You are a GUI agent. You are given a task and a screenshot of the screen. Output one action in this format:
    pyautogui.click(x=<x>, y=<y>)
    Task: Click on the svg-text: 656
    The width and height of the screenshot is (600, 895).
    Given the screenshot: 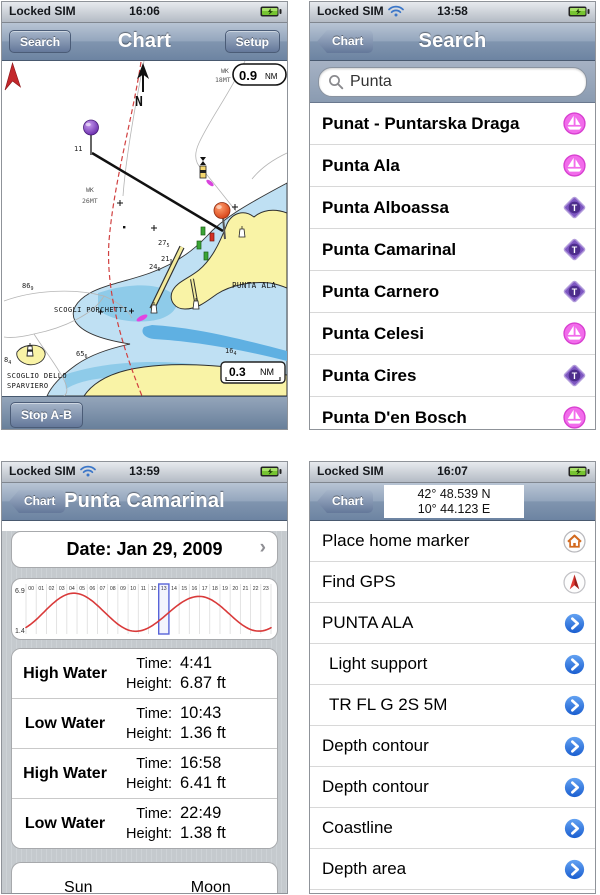 What is the action you would take?
    pyautogui.click(x=81, y=355)
    